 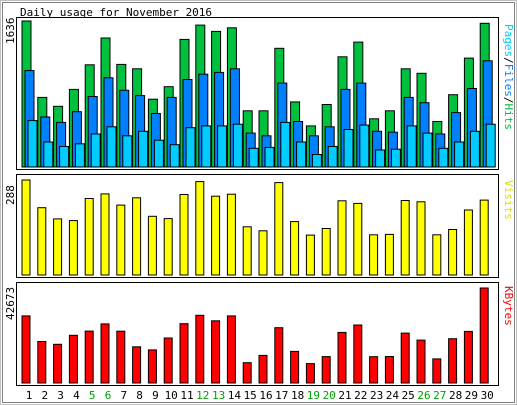 I want to click on x-tick-label: 20, so click(x=329, y=395).